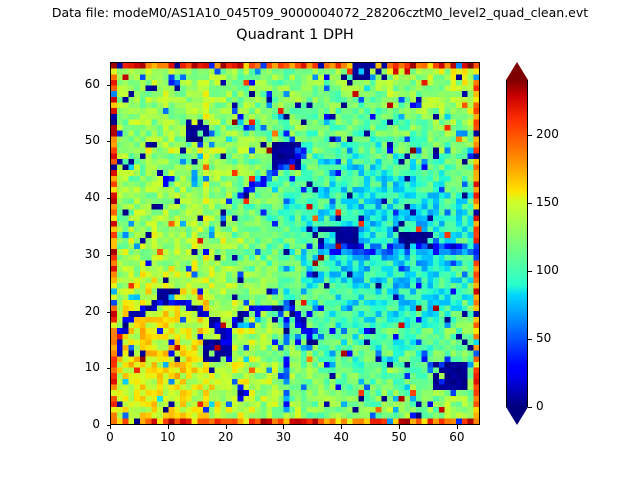  I want to click on colorbar-tick-label: 150, so click(547, 201).